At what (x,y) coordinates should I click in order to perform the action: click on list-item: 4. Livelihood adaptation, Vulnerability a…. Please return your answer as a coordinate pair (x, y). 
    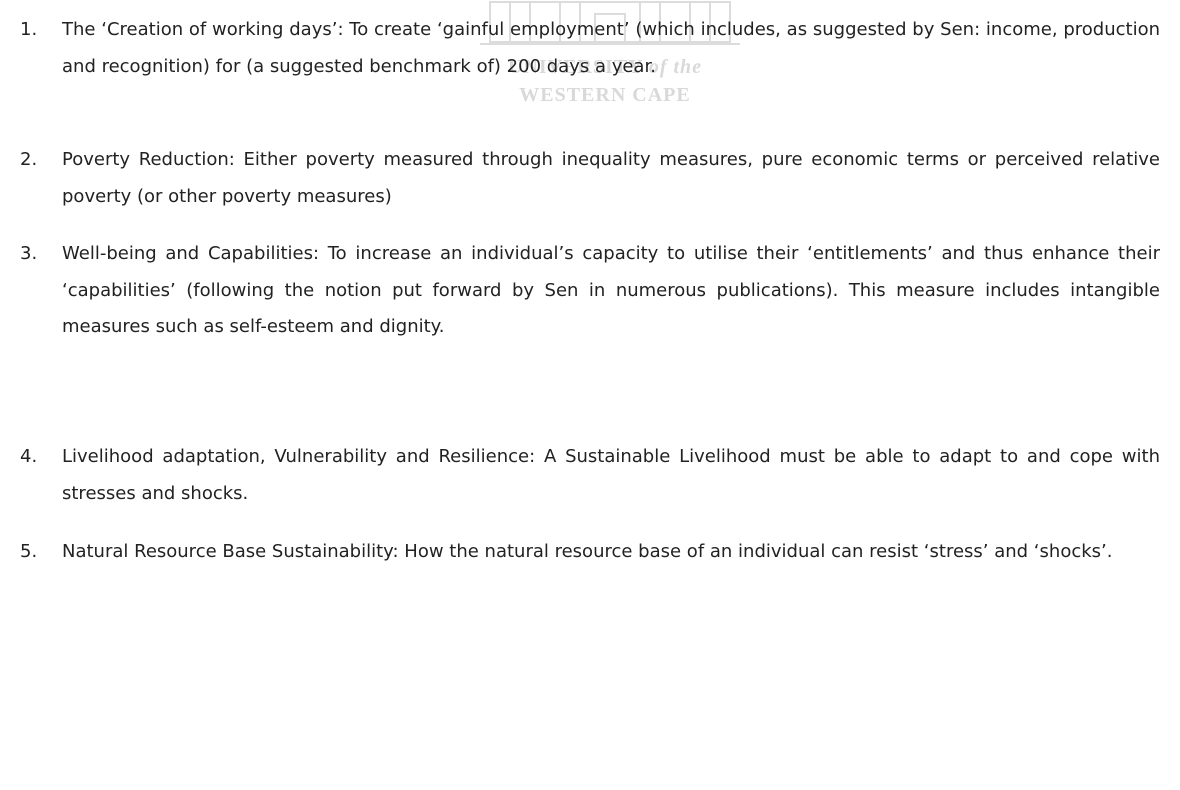
    Looking at the image, I should click on (590, 475).